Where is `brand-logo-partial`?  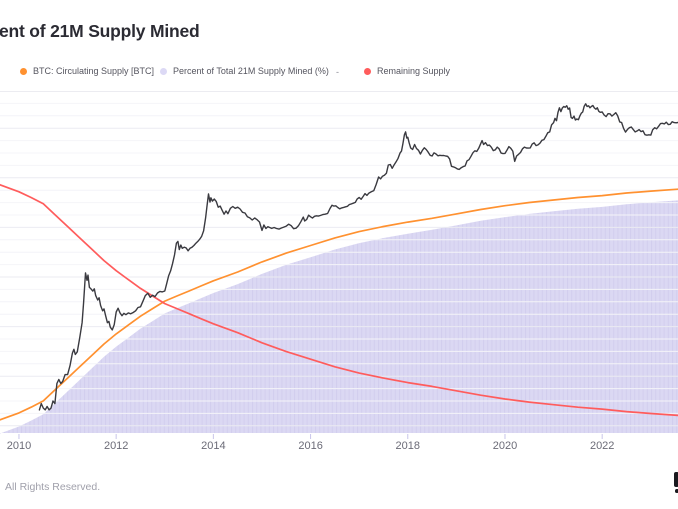 brand-logo-partial is located at coordinates (674, 485).